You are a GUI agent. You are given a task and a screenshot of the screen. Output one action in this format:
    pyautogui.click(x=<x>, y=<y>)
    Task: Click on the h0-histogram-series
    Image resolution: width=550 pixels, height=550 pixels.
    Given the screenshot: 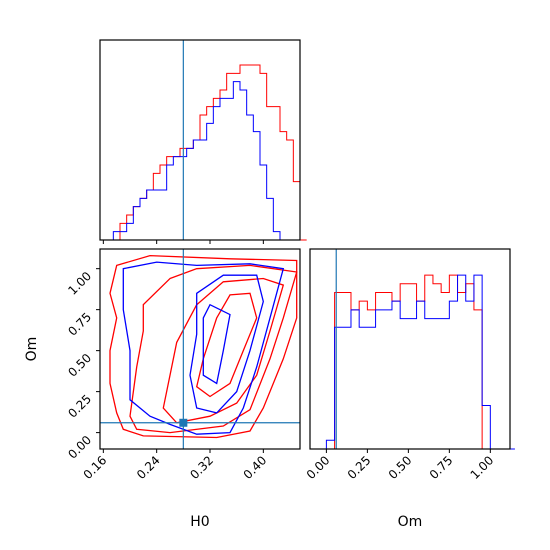 What is the action you would take?
    pyautogui.click(x=206, y=152)
    